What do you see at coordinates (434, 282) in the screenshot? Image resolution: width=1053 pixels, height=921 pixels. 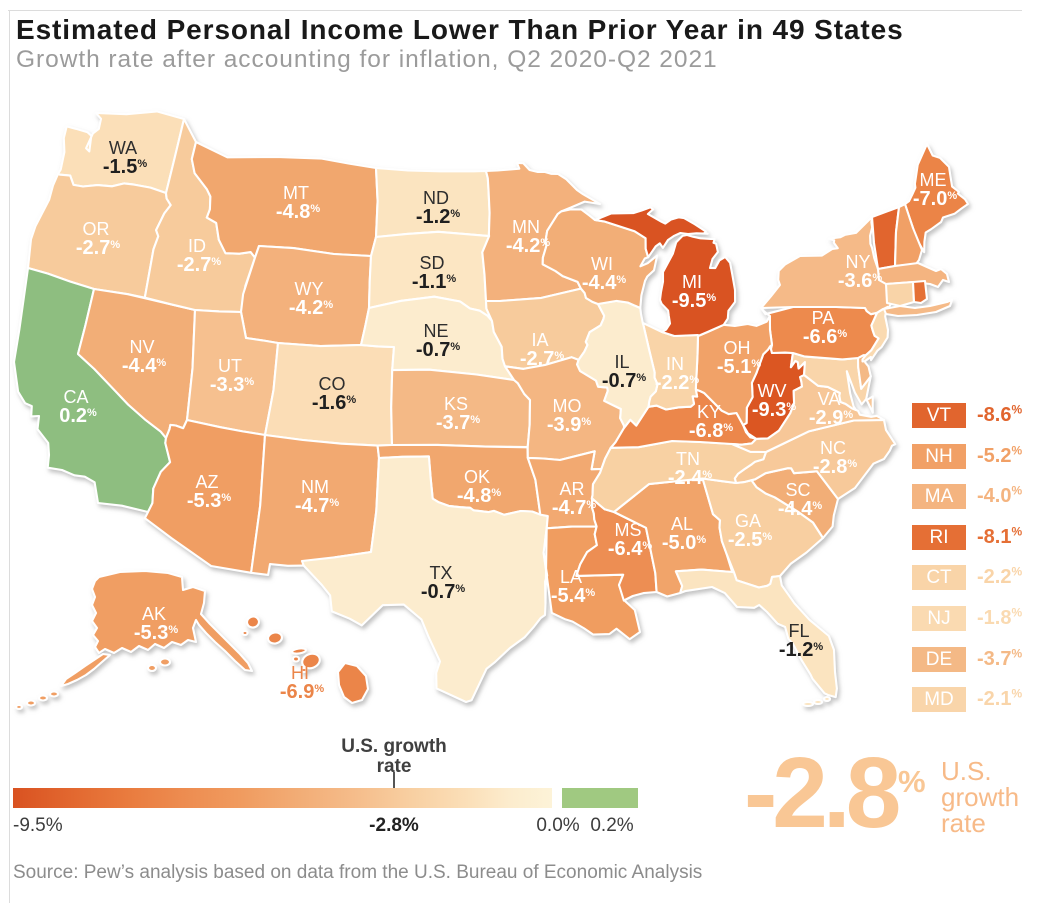 I see `svg-text: -1.1%` at bounding box center [434, 282].